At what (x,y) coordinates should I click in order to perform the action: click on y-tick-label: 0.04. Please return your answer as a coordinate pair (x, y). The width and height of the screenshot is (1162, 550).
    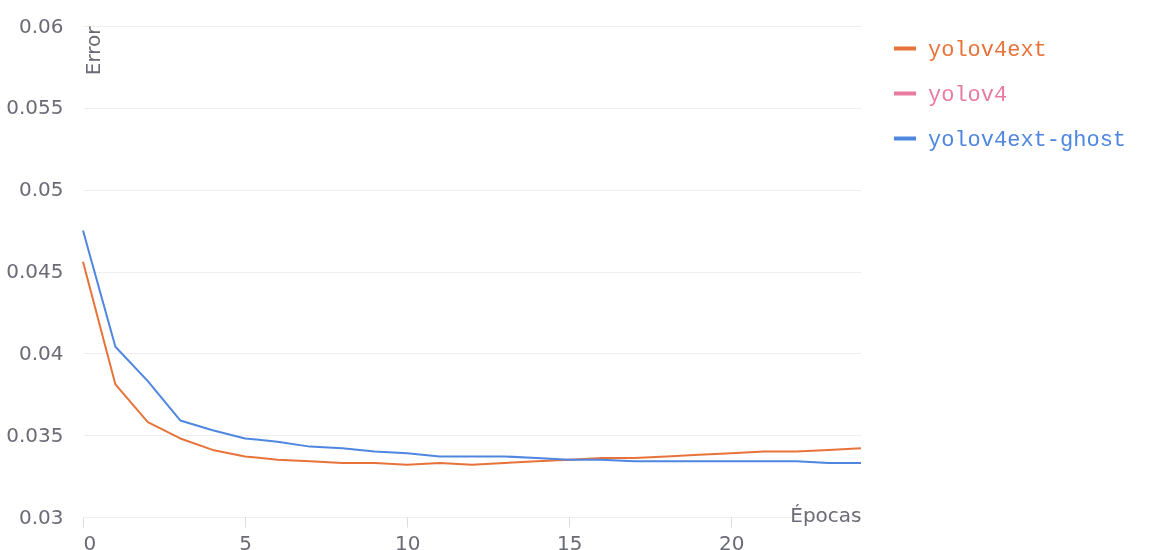
    Looking at the image, I should click on (41, 352).